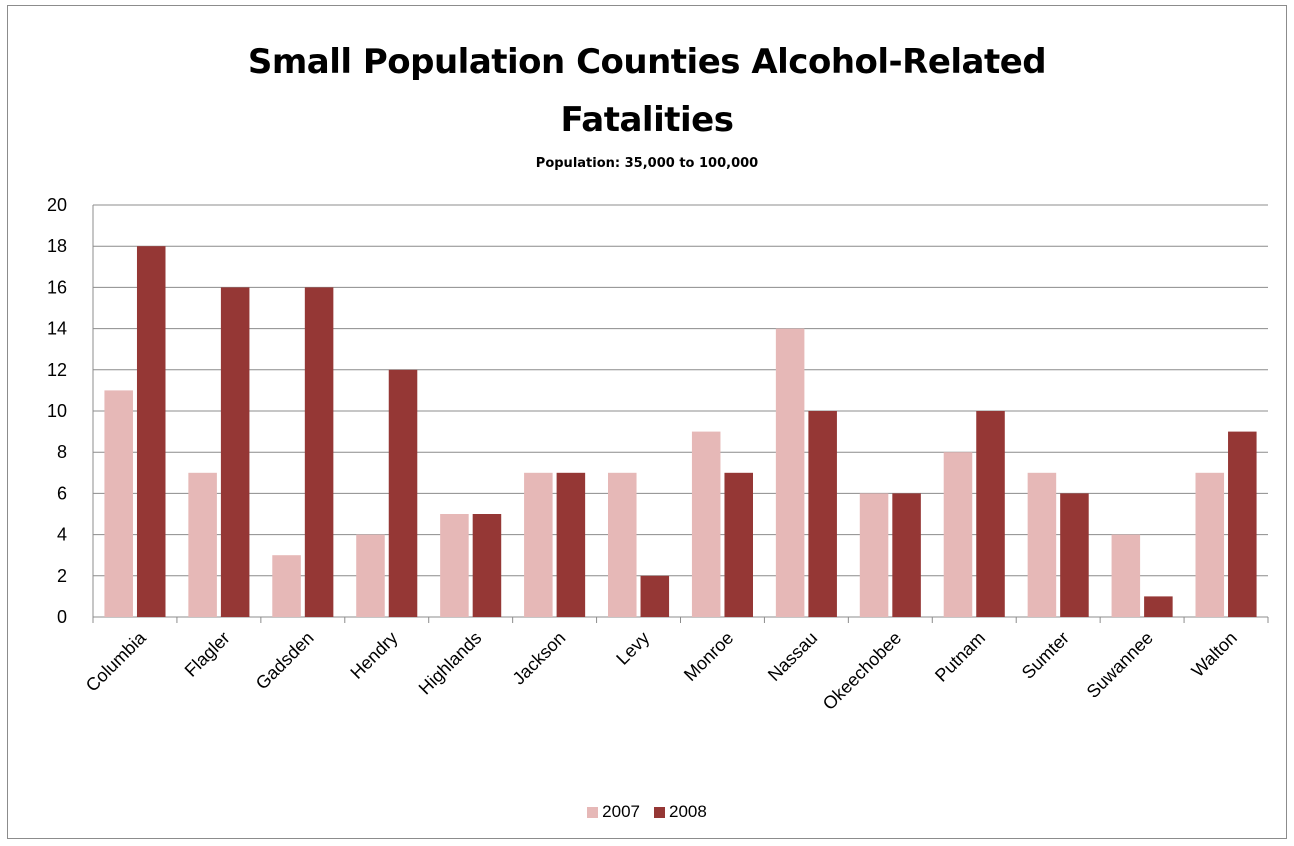  What do you see at coordinates (874, 555) in the screenshot?
I see `bar-2007-okeechobee` at bounding box center [874, 555].